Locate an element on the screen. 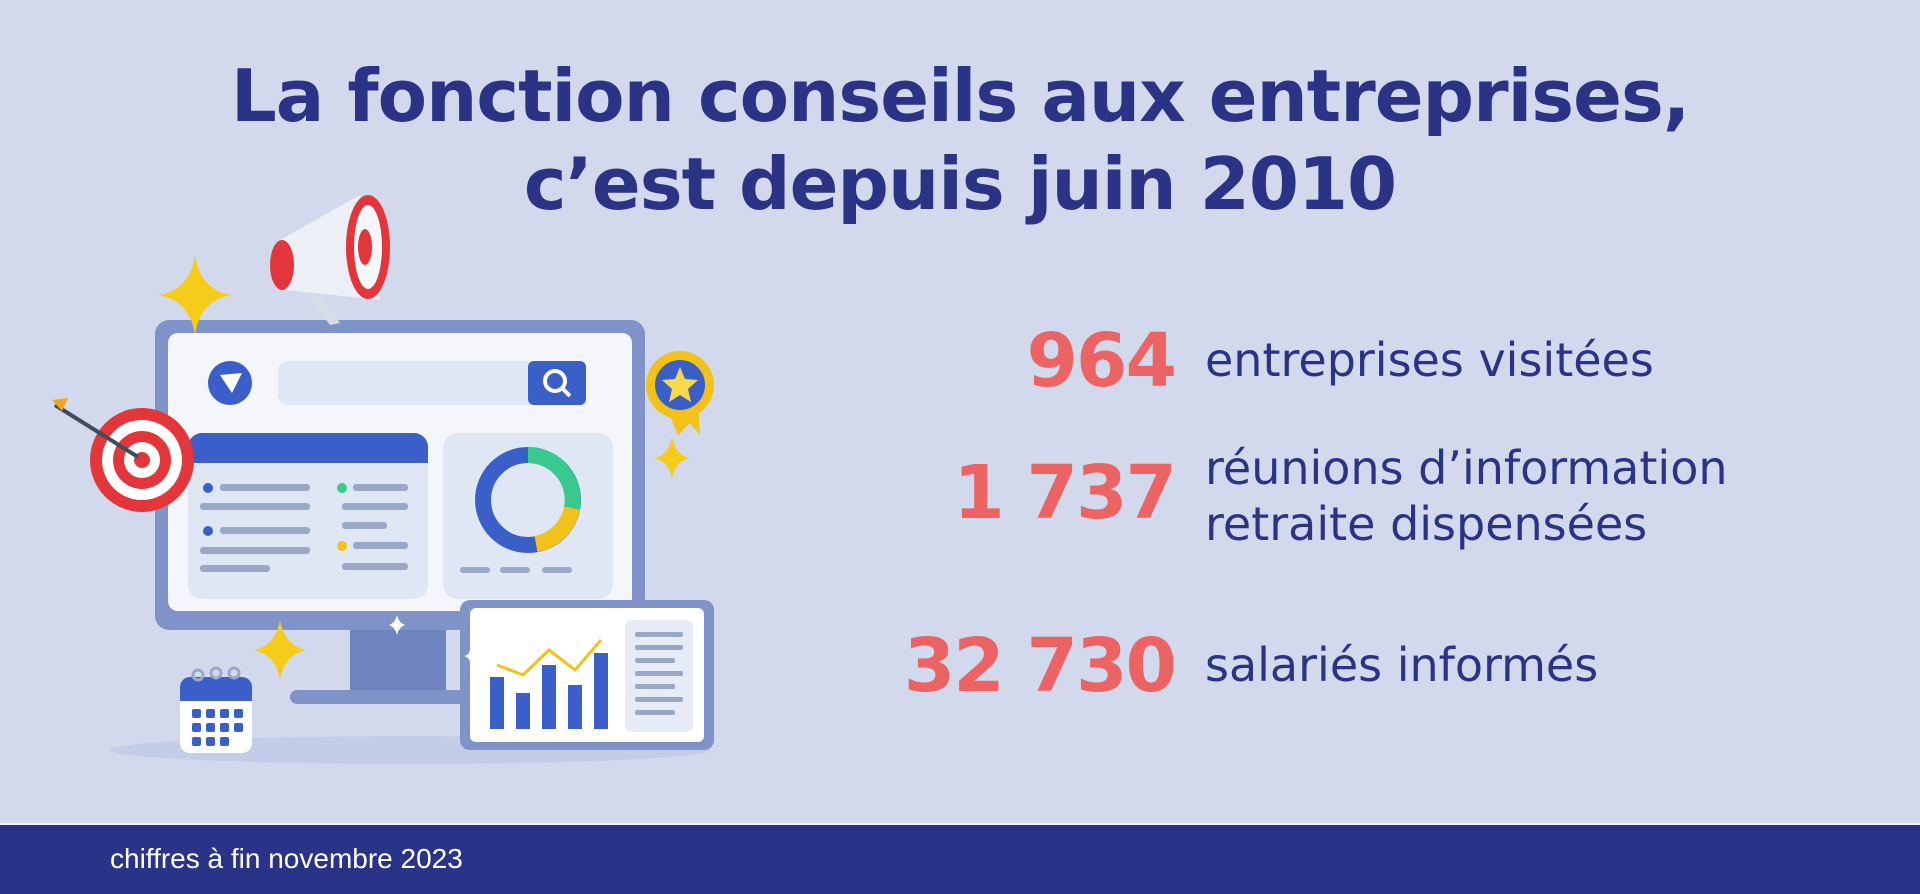 This screenshot has height=894, width=1920. footer-note: chiffres à fin novembre 2023 is located at coordinates (286, 858).